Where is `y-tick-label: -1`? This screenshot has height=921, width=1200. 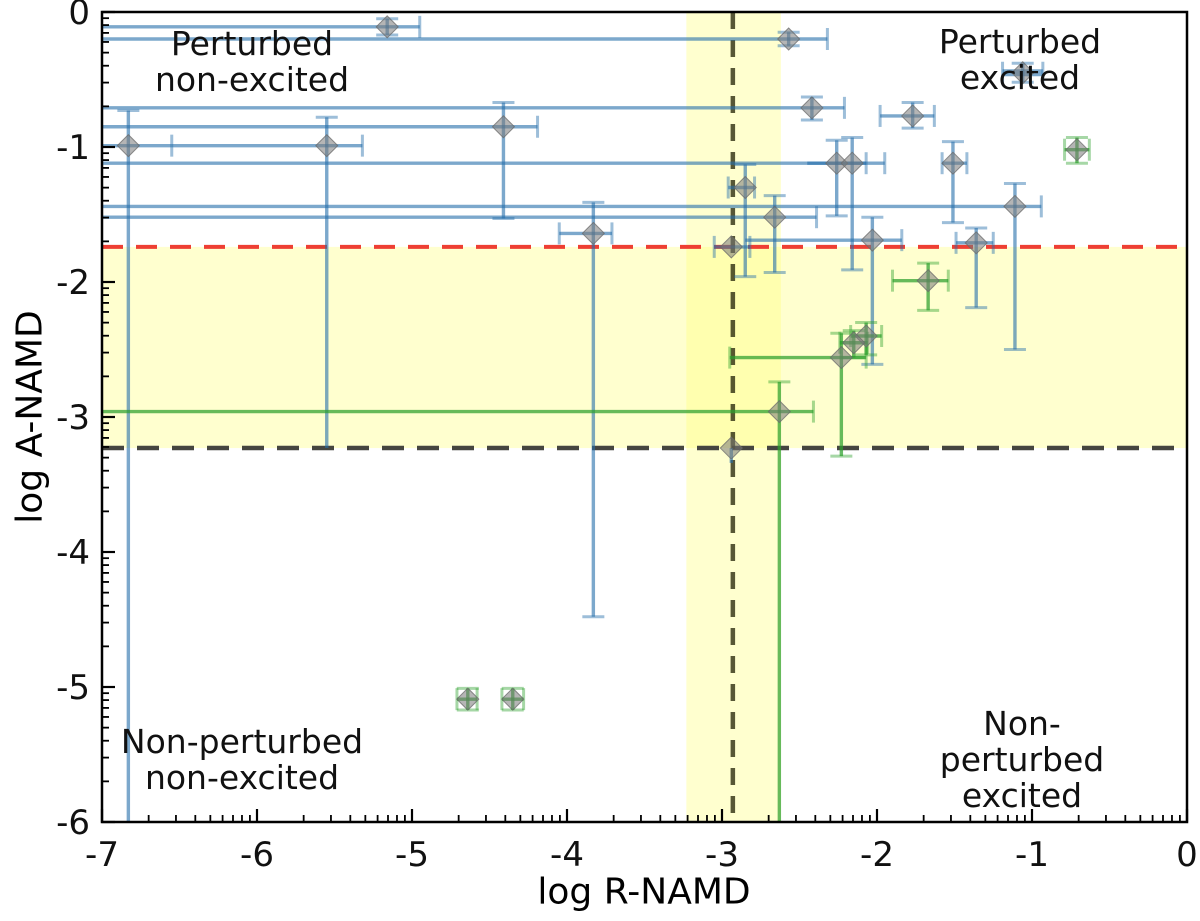
y-tick-label: -1 is located at coordinates (73, 148).